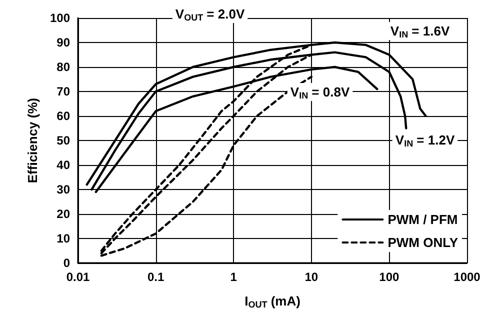  What do you see at coordinates (423, 219) in the screenshot?
I see `legend-label: PWM / PFM` at bounding box center [423, 219].